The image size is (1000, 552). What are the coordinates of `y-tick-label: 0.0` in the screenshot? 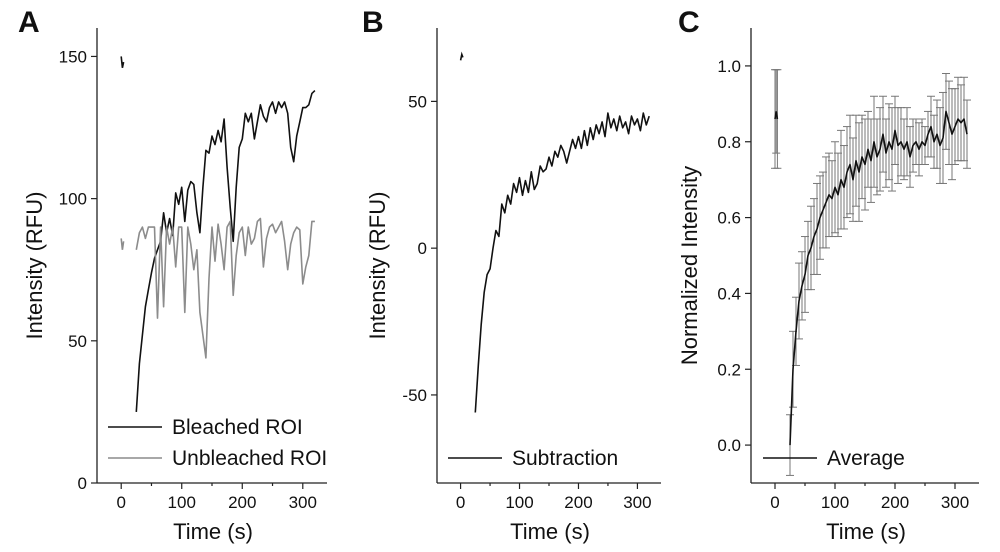 It's located at (729, 445).